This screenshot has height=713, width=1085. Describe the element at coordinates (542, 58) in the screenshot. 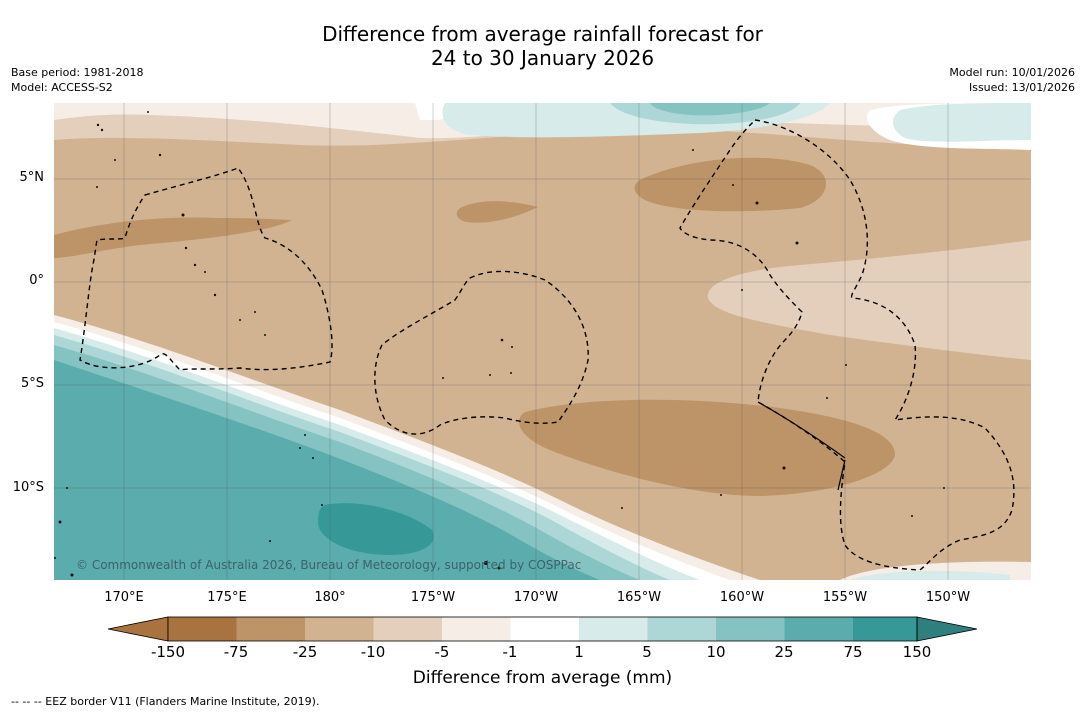

I see `title-line-2: 24 to 30 January 2026` at that location.